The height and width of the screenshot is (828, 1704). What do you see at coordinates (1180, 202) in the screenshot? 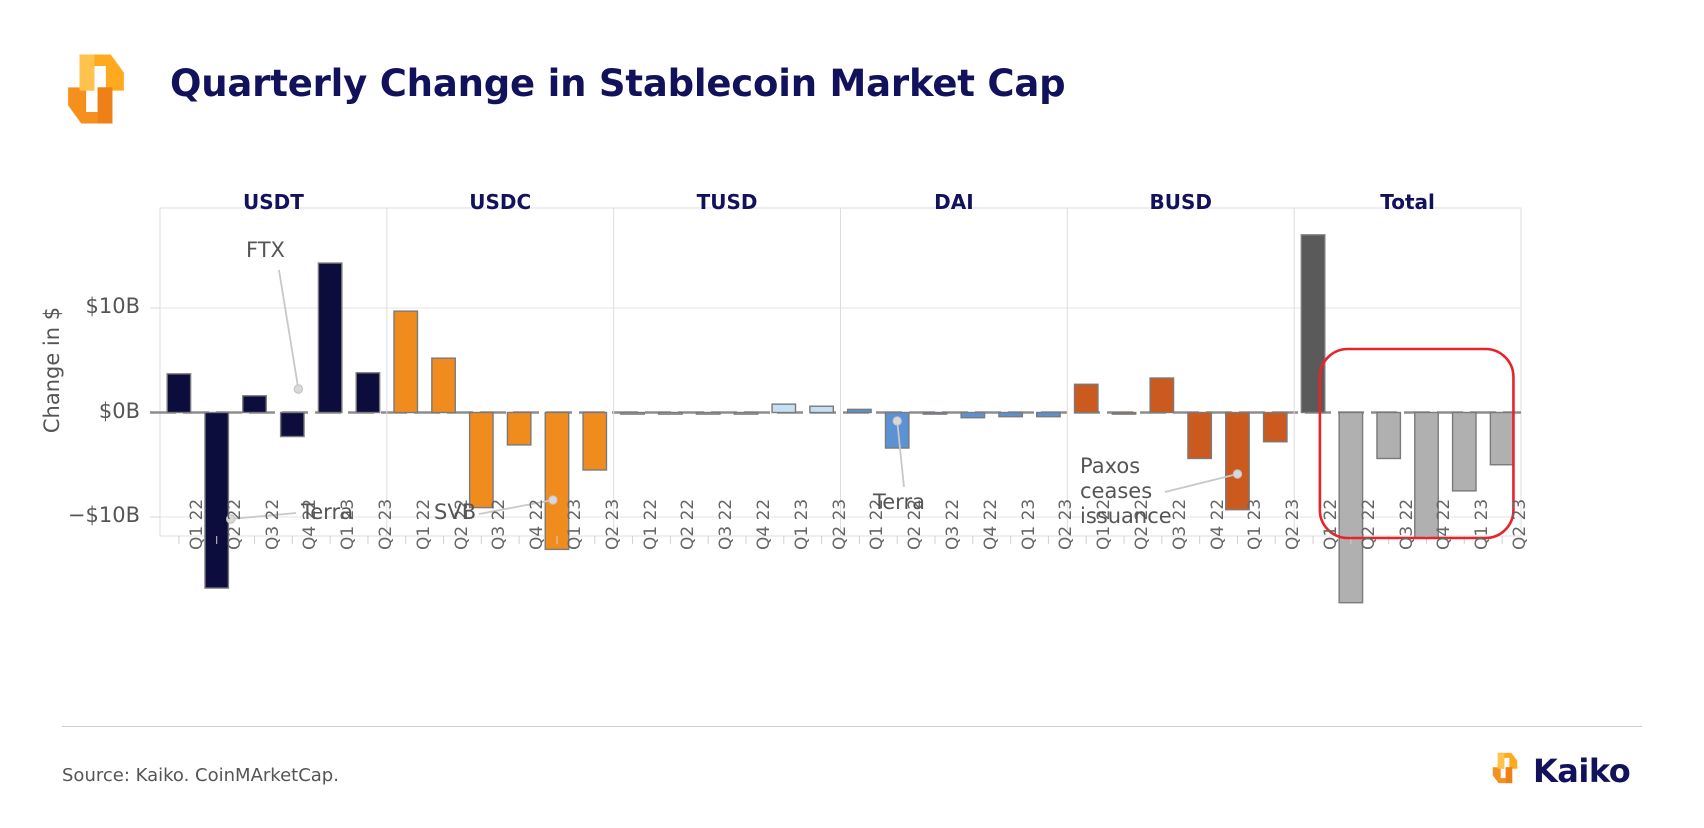
I see `facet-title-busd: BUSD` at bounding box center [1180, 202].